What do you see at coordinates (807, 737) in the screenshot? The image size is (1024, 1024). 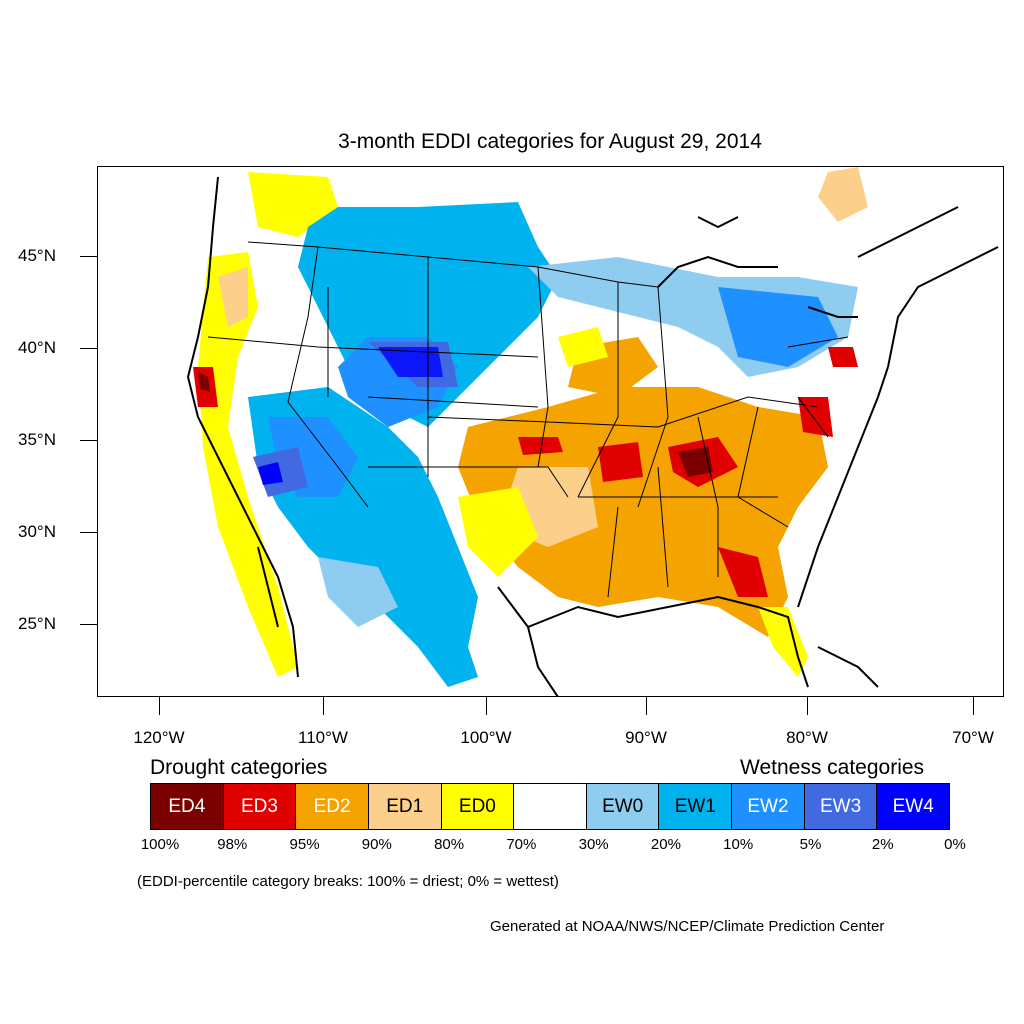 I see `lon-label: 80°W` at bounding box center [807, 737].